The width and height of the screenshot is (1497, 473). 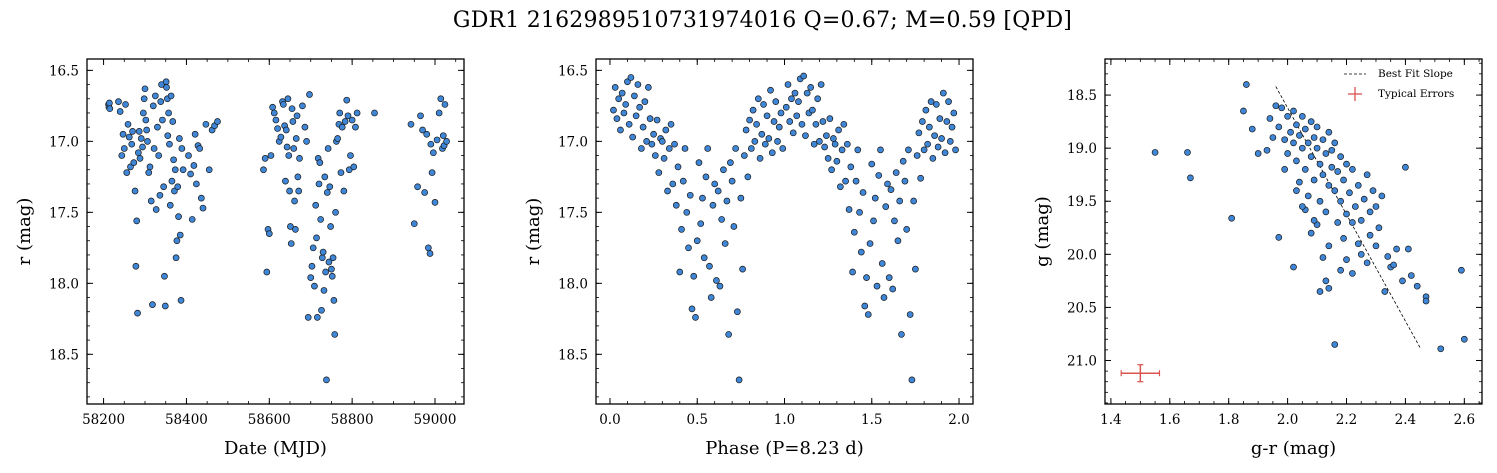 What do you see at coordinates (64, 284) in the screenshot?
I see `y-tick-label: 18.0` at bounding box center [64, 284].